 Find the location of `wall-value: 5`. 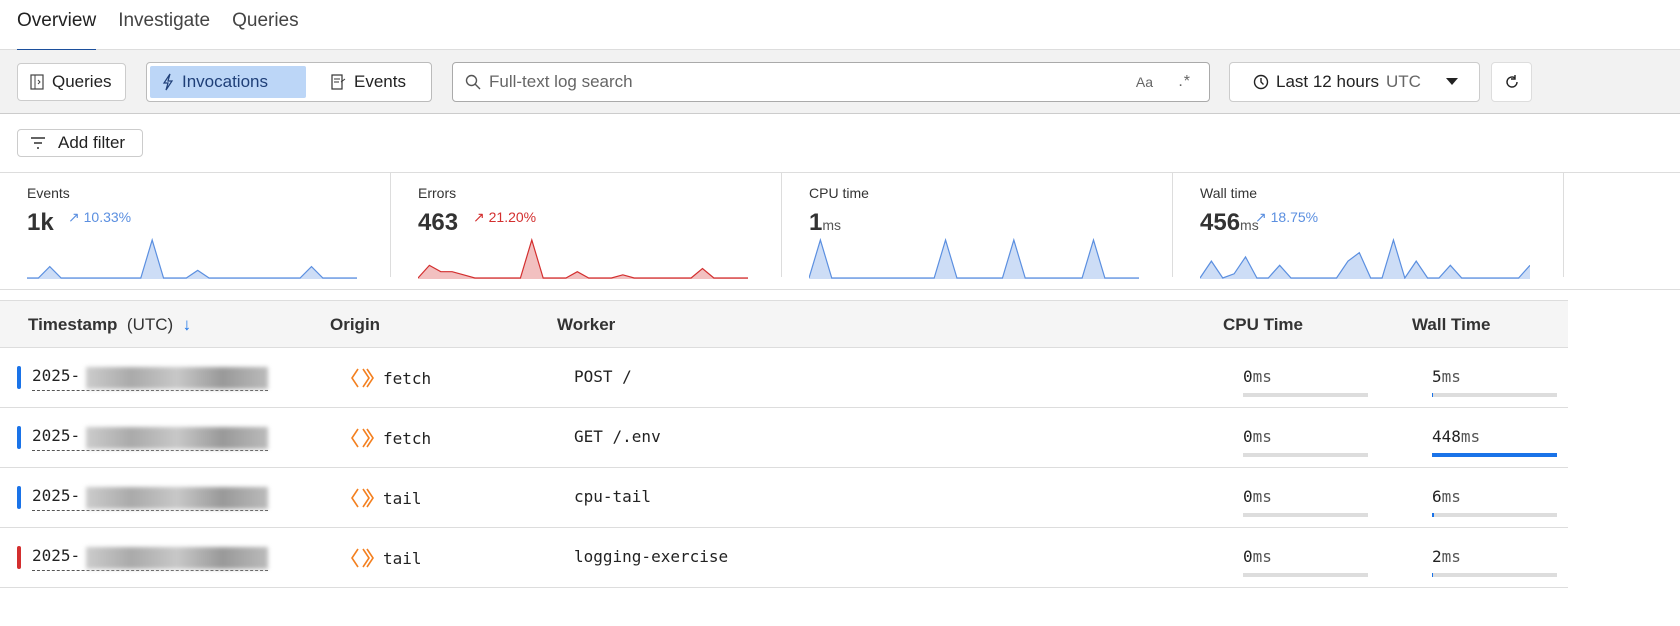

wall-value: 5 is located at coordinates (1437, 376).